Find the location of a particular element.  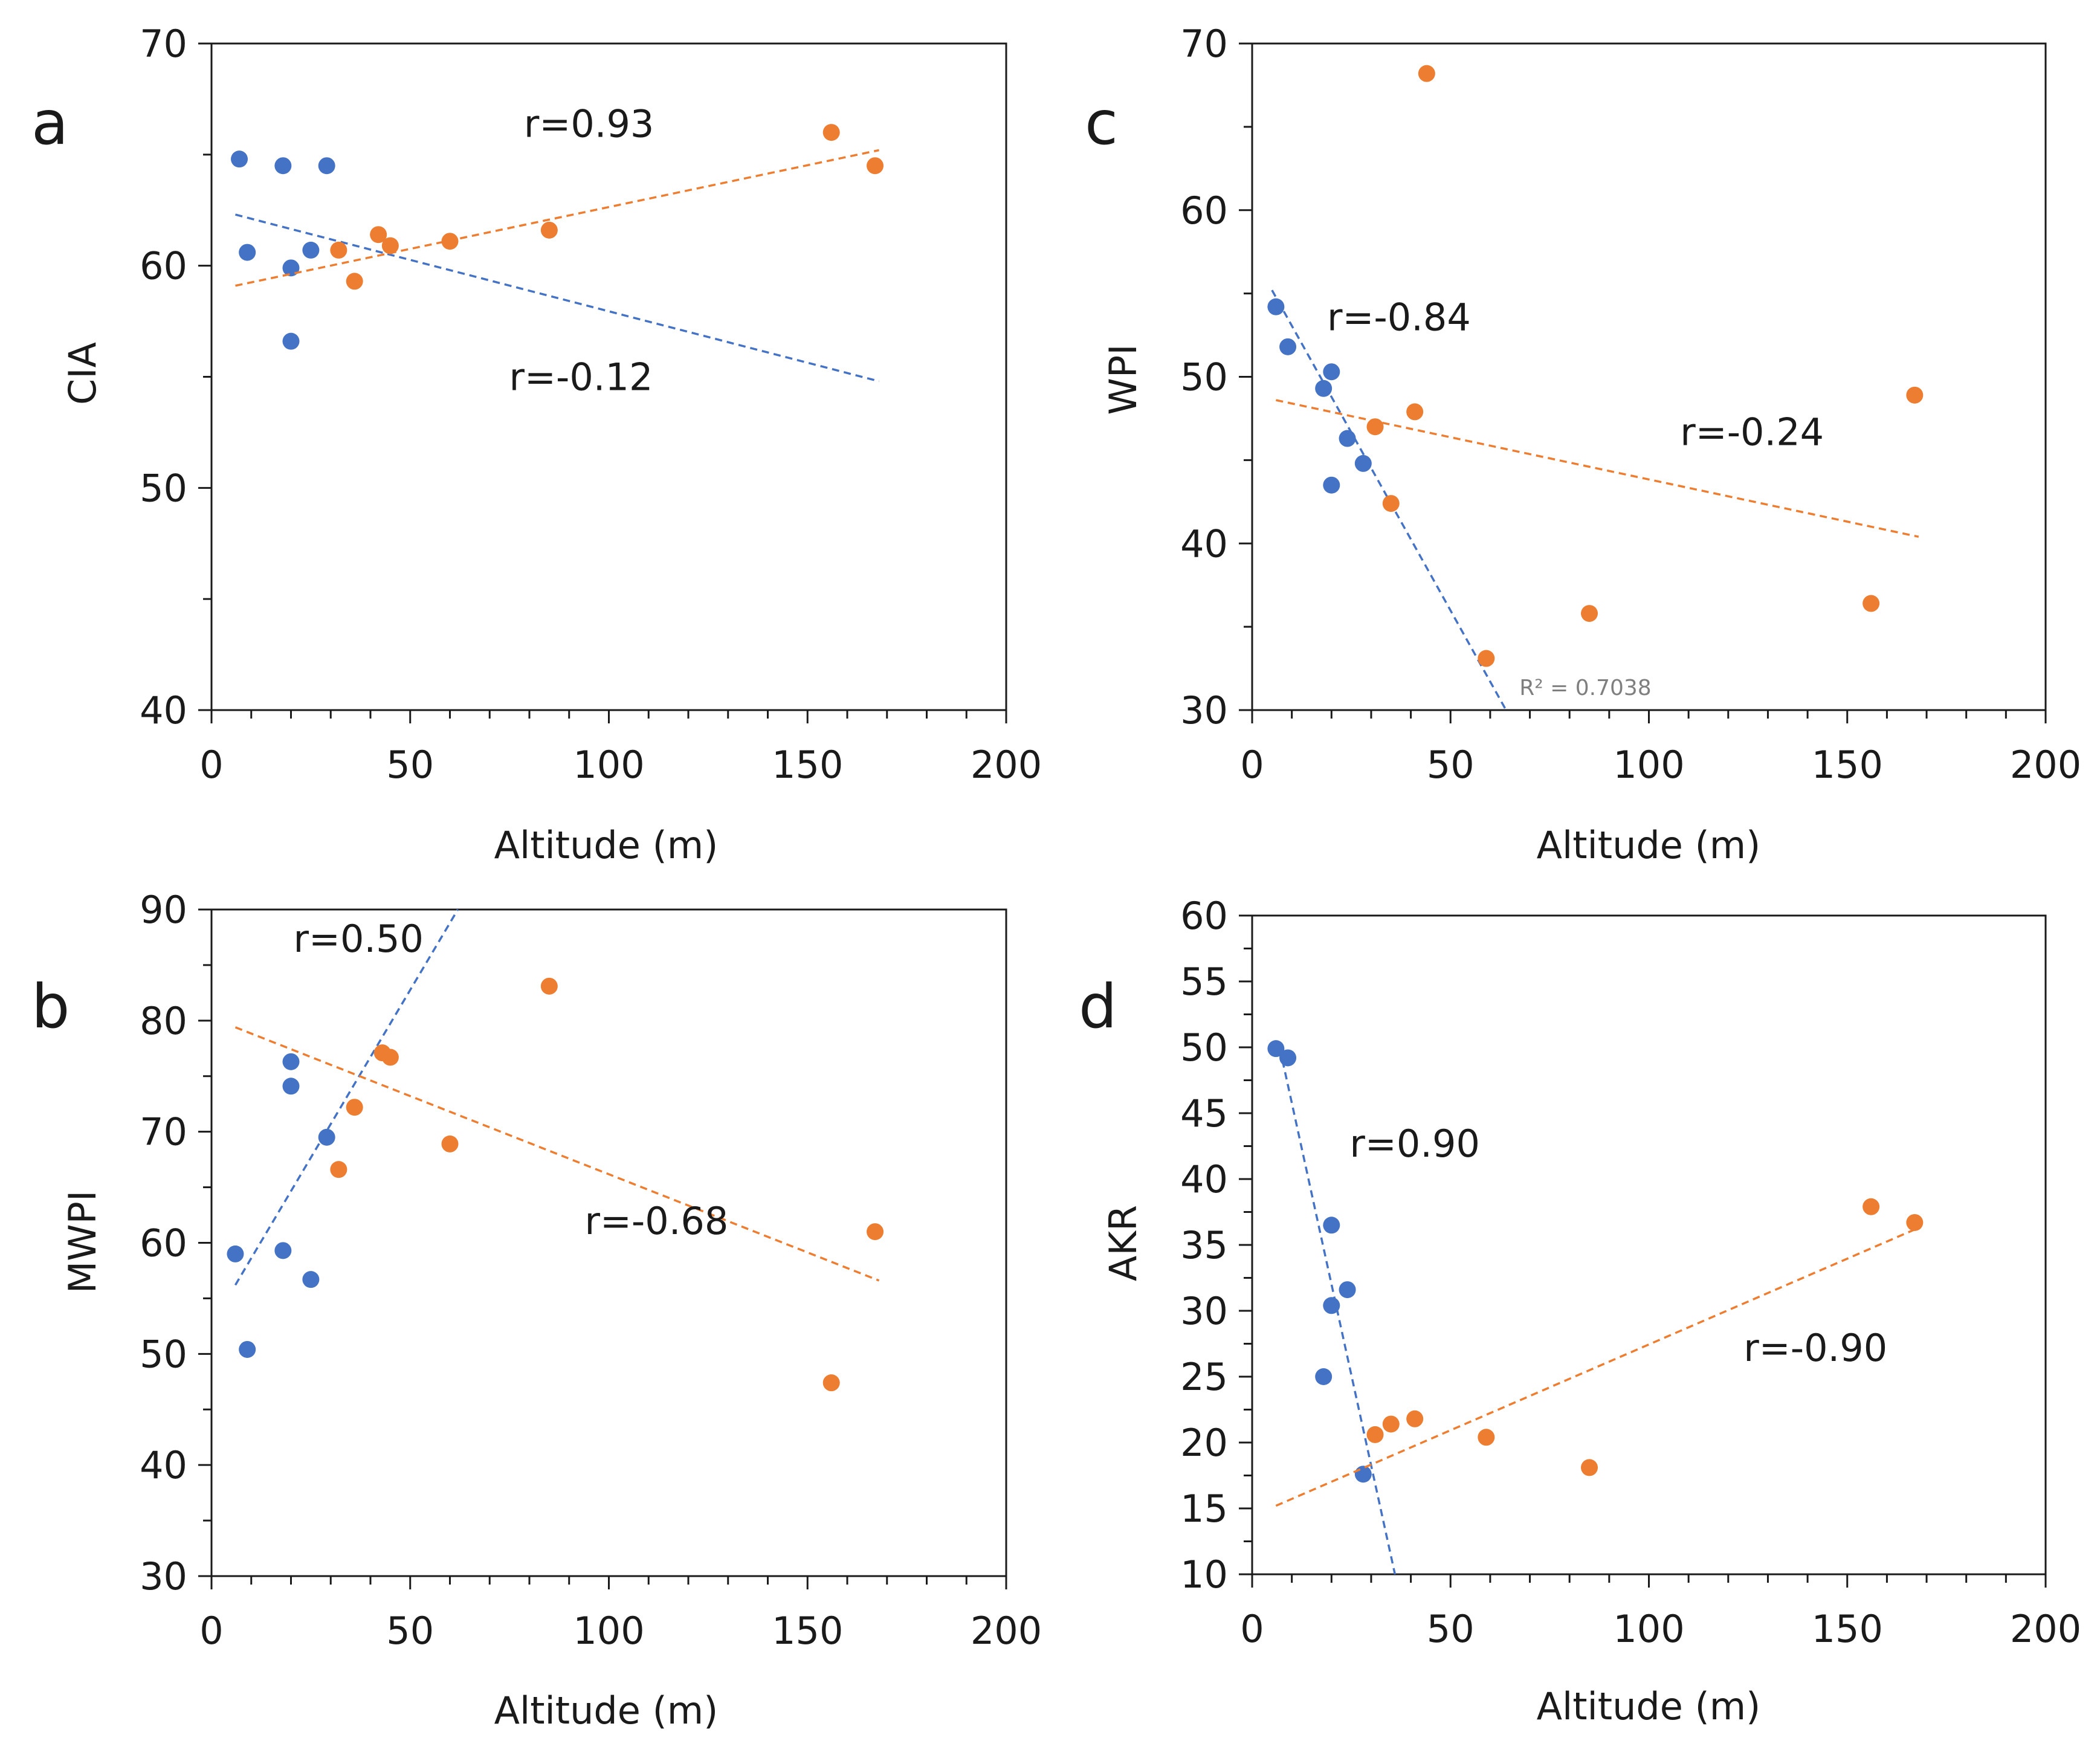

panel-letter-d: d is located at coordinates (1098, 1006).